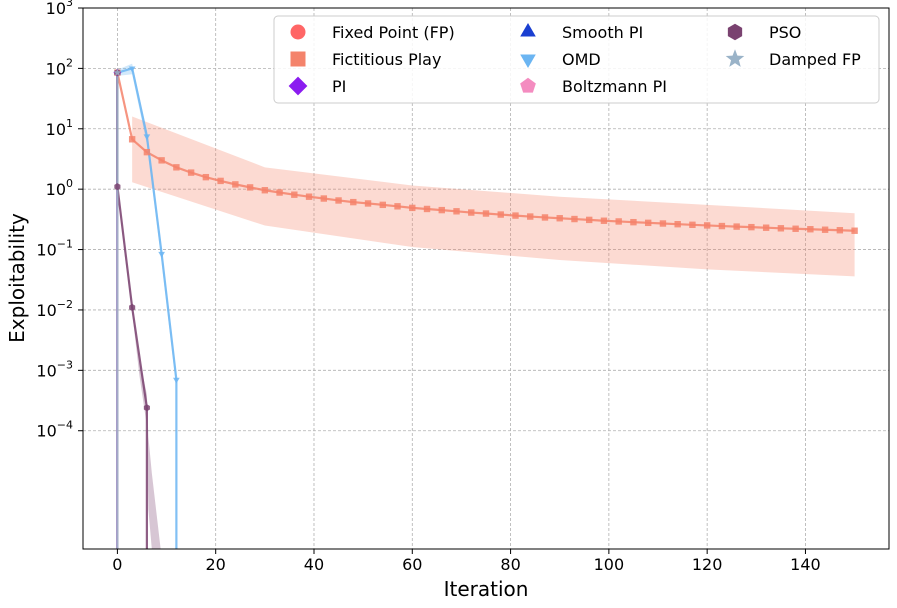 Image resolution: width=897 pixels, height=608 pixels. I want to click on y-tick-label: 10⁰, so click(59, 188).